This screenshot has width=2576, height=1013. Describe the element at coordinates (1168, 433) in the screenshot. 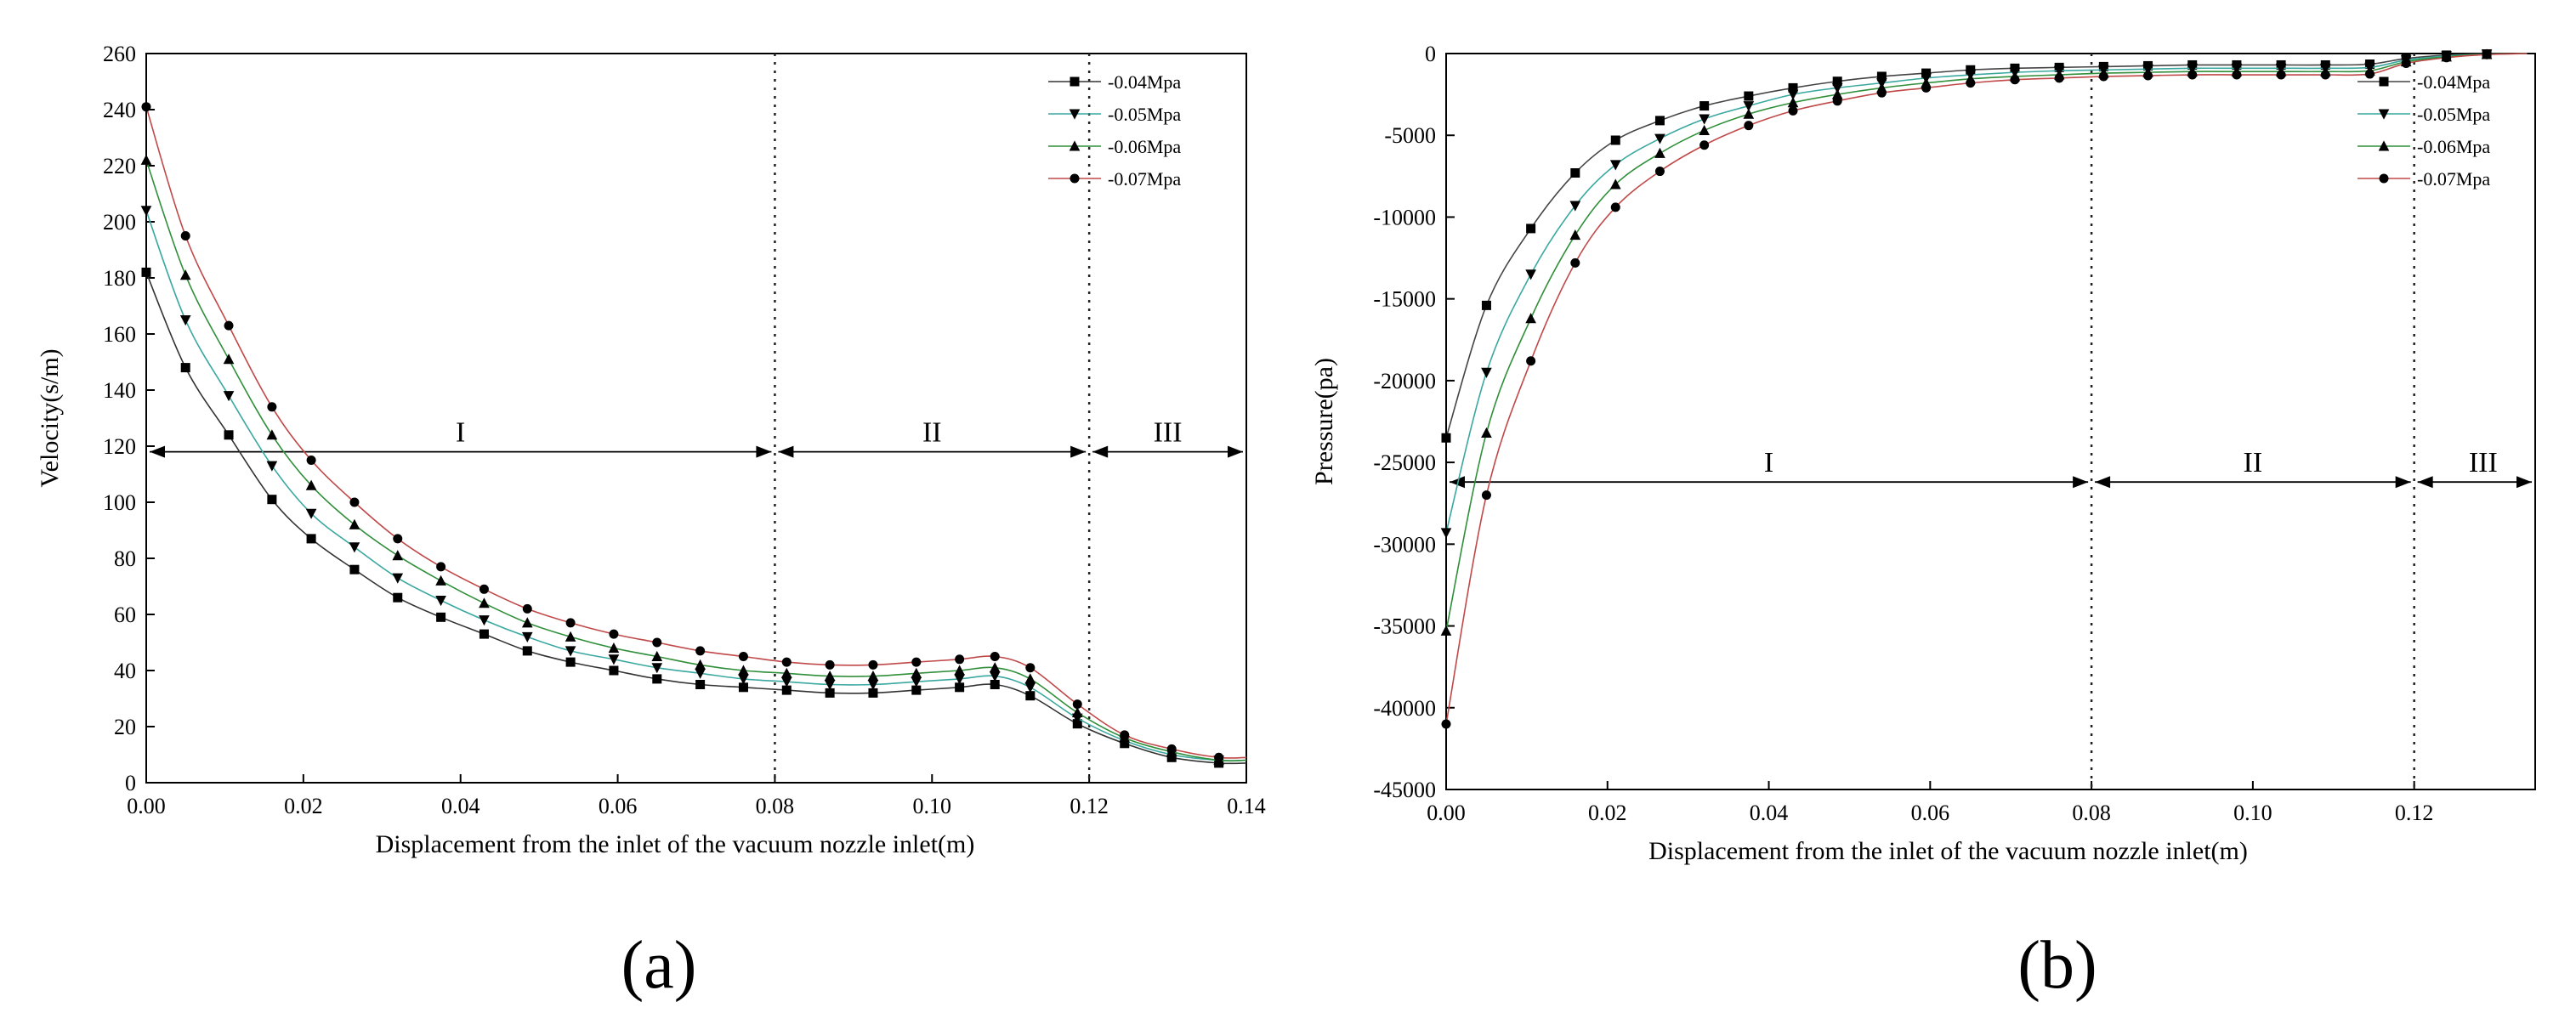

I see `region-label: III` at that location.